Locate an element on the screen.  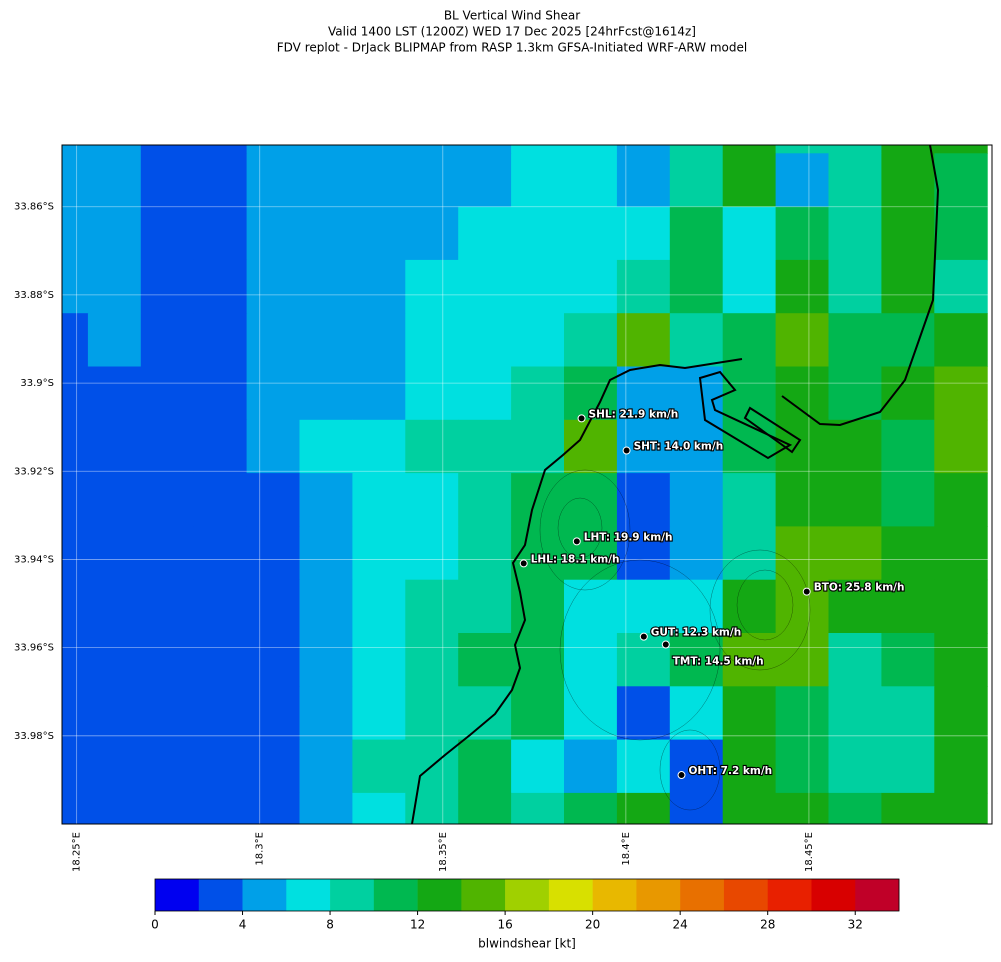
colorbar-tick-label: 4 is located at coordinates (243, 925).